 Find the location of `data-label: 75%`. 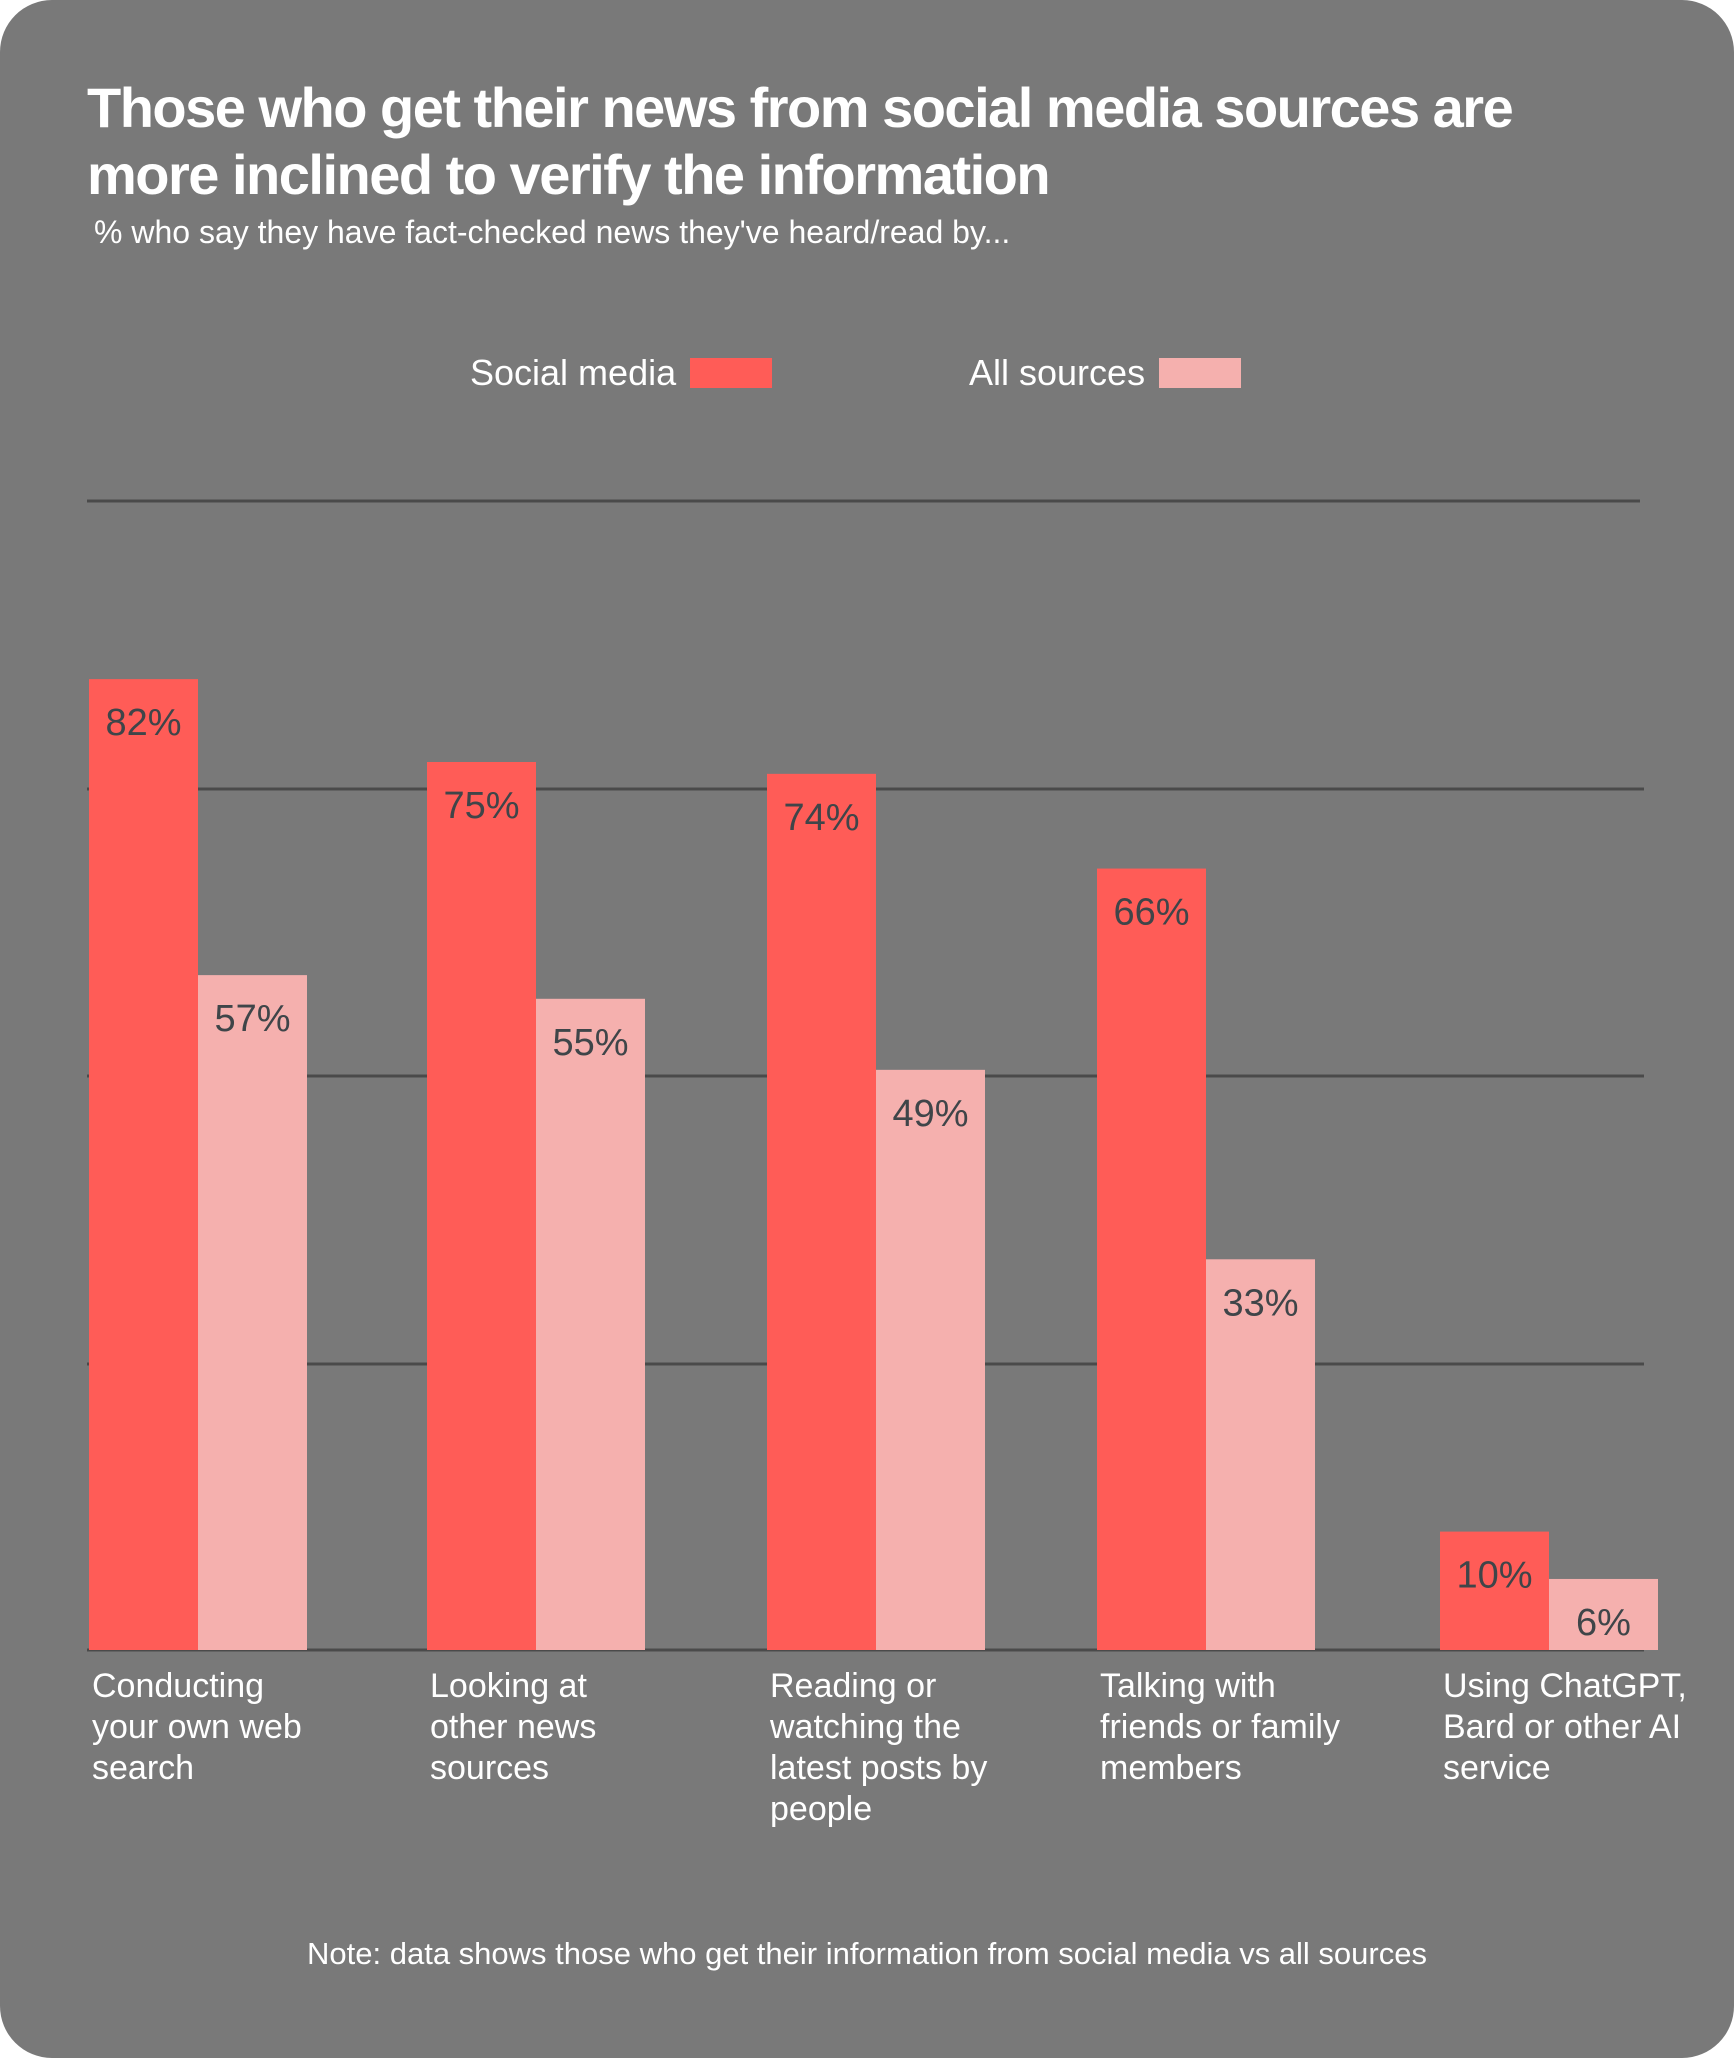

data-label: 75% is located at coordinates (481, 806).